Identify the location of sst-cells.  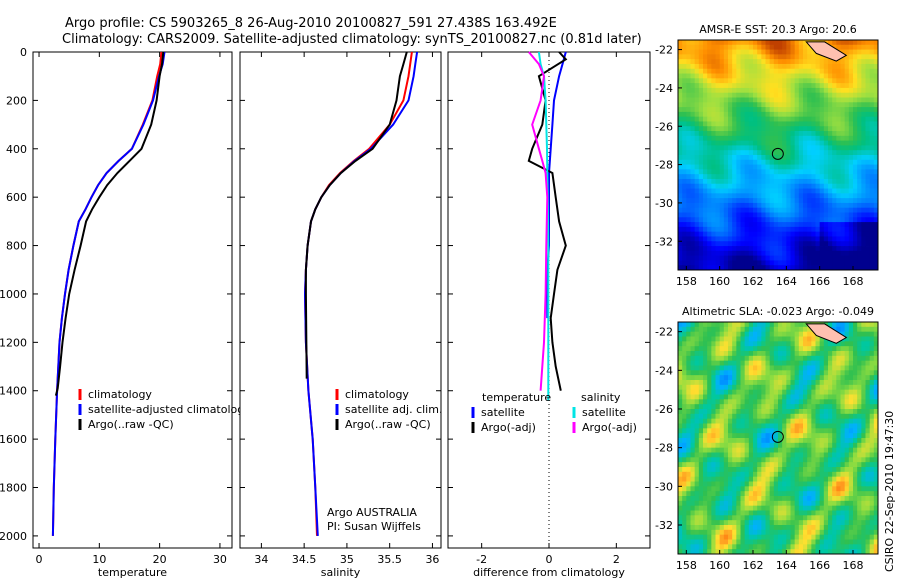
(778, 155).